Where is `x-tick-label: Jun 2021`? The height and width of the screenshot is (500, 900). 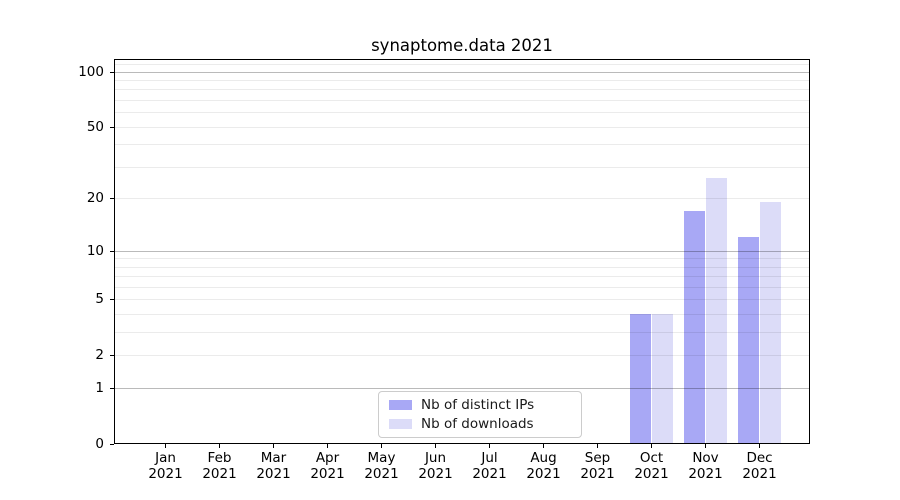
x-tick-label: Jun 2021 is located at coordinates (435, 466).